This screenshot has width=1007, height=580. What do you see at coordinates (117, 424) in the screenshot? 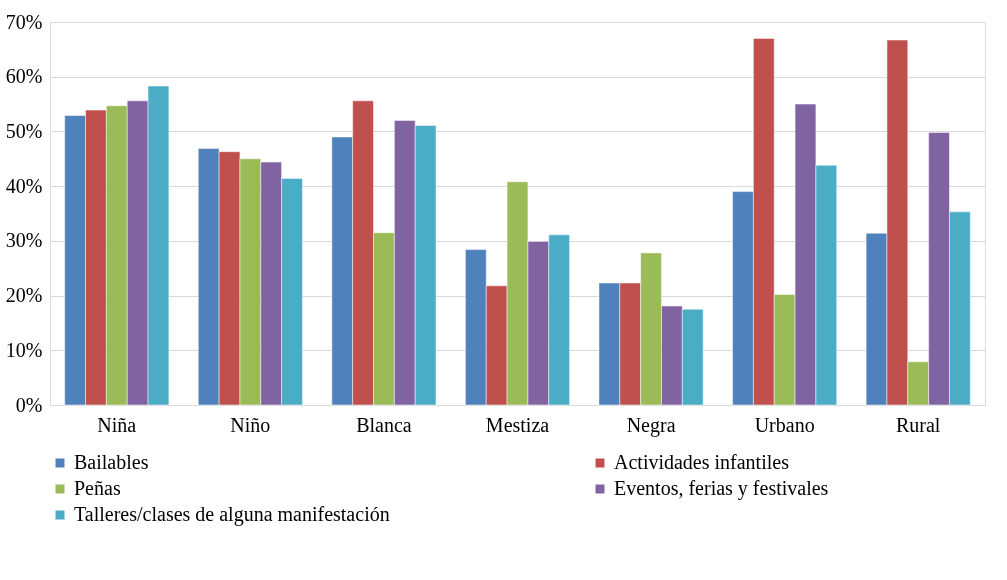
I see `x-tick-label: Niña` at bounding box center [117, 424].